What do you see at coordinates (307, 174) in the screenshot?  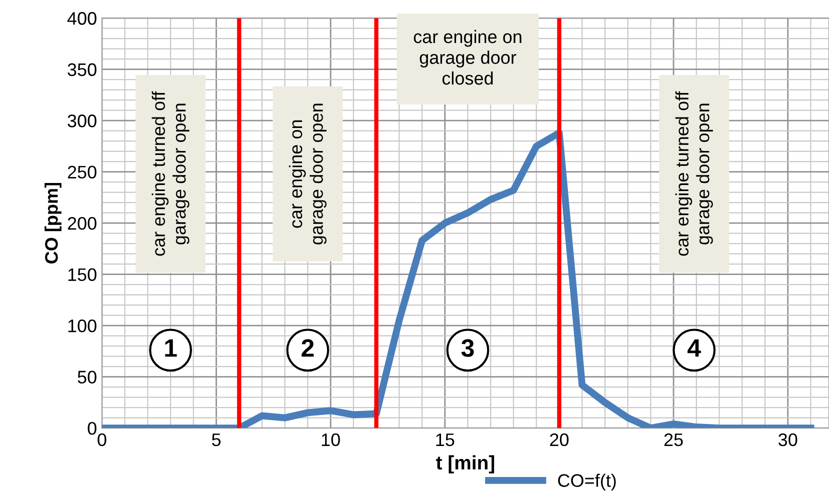 I see `annotation: car engine on garage door open` at bounding box center [307, 174].